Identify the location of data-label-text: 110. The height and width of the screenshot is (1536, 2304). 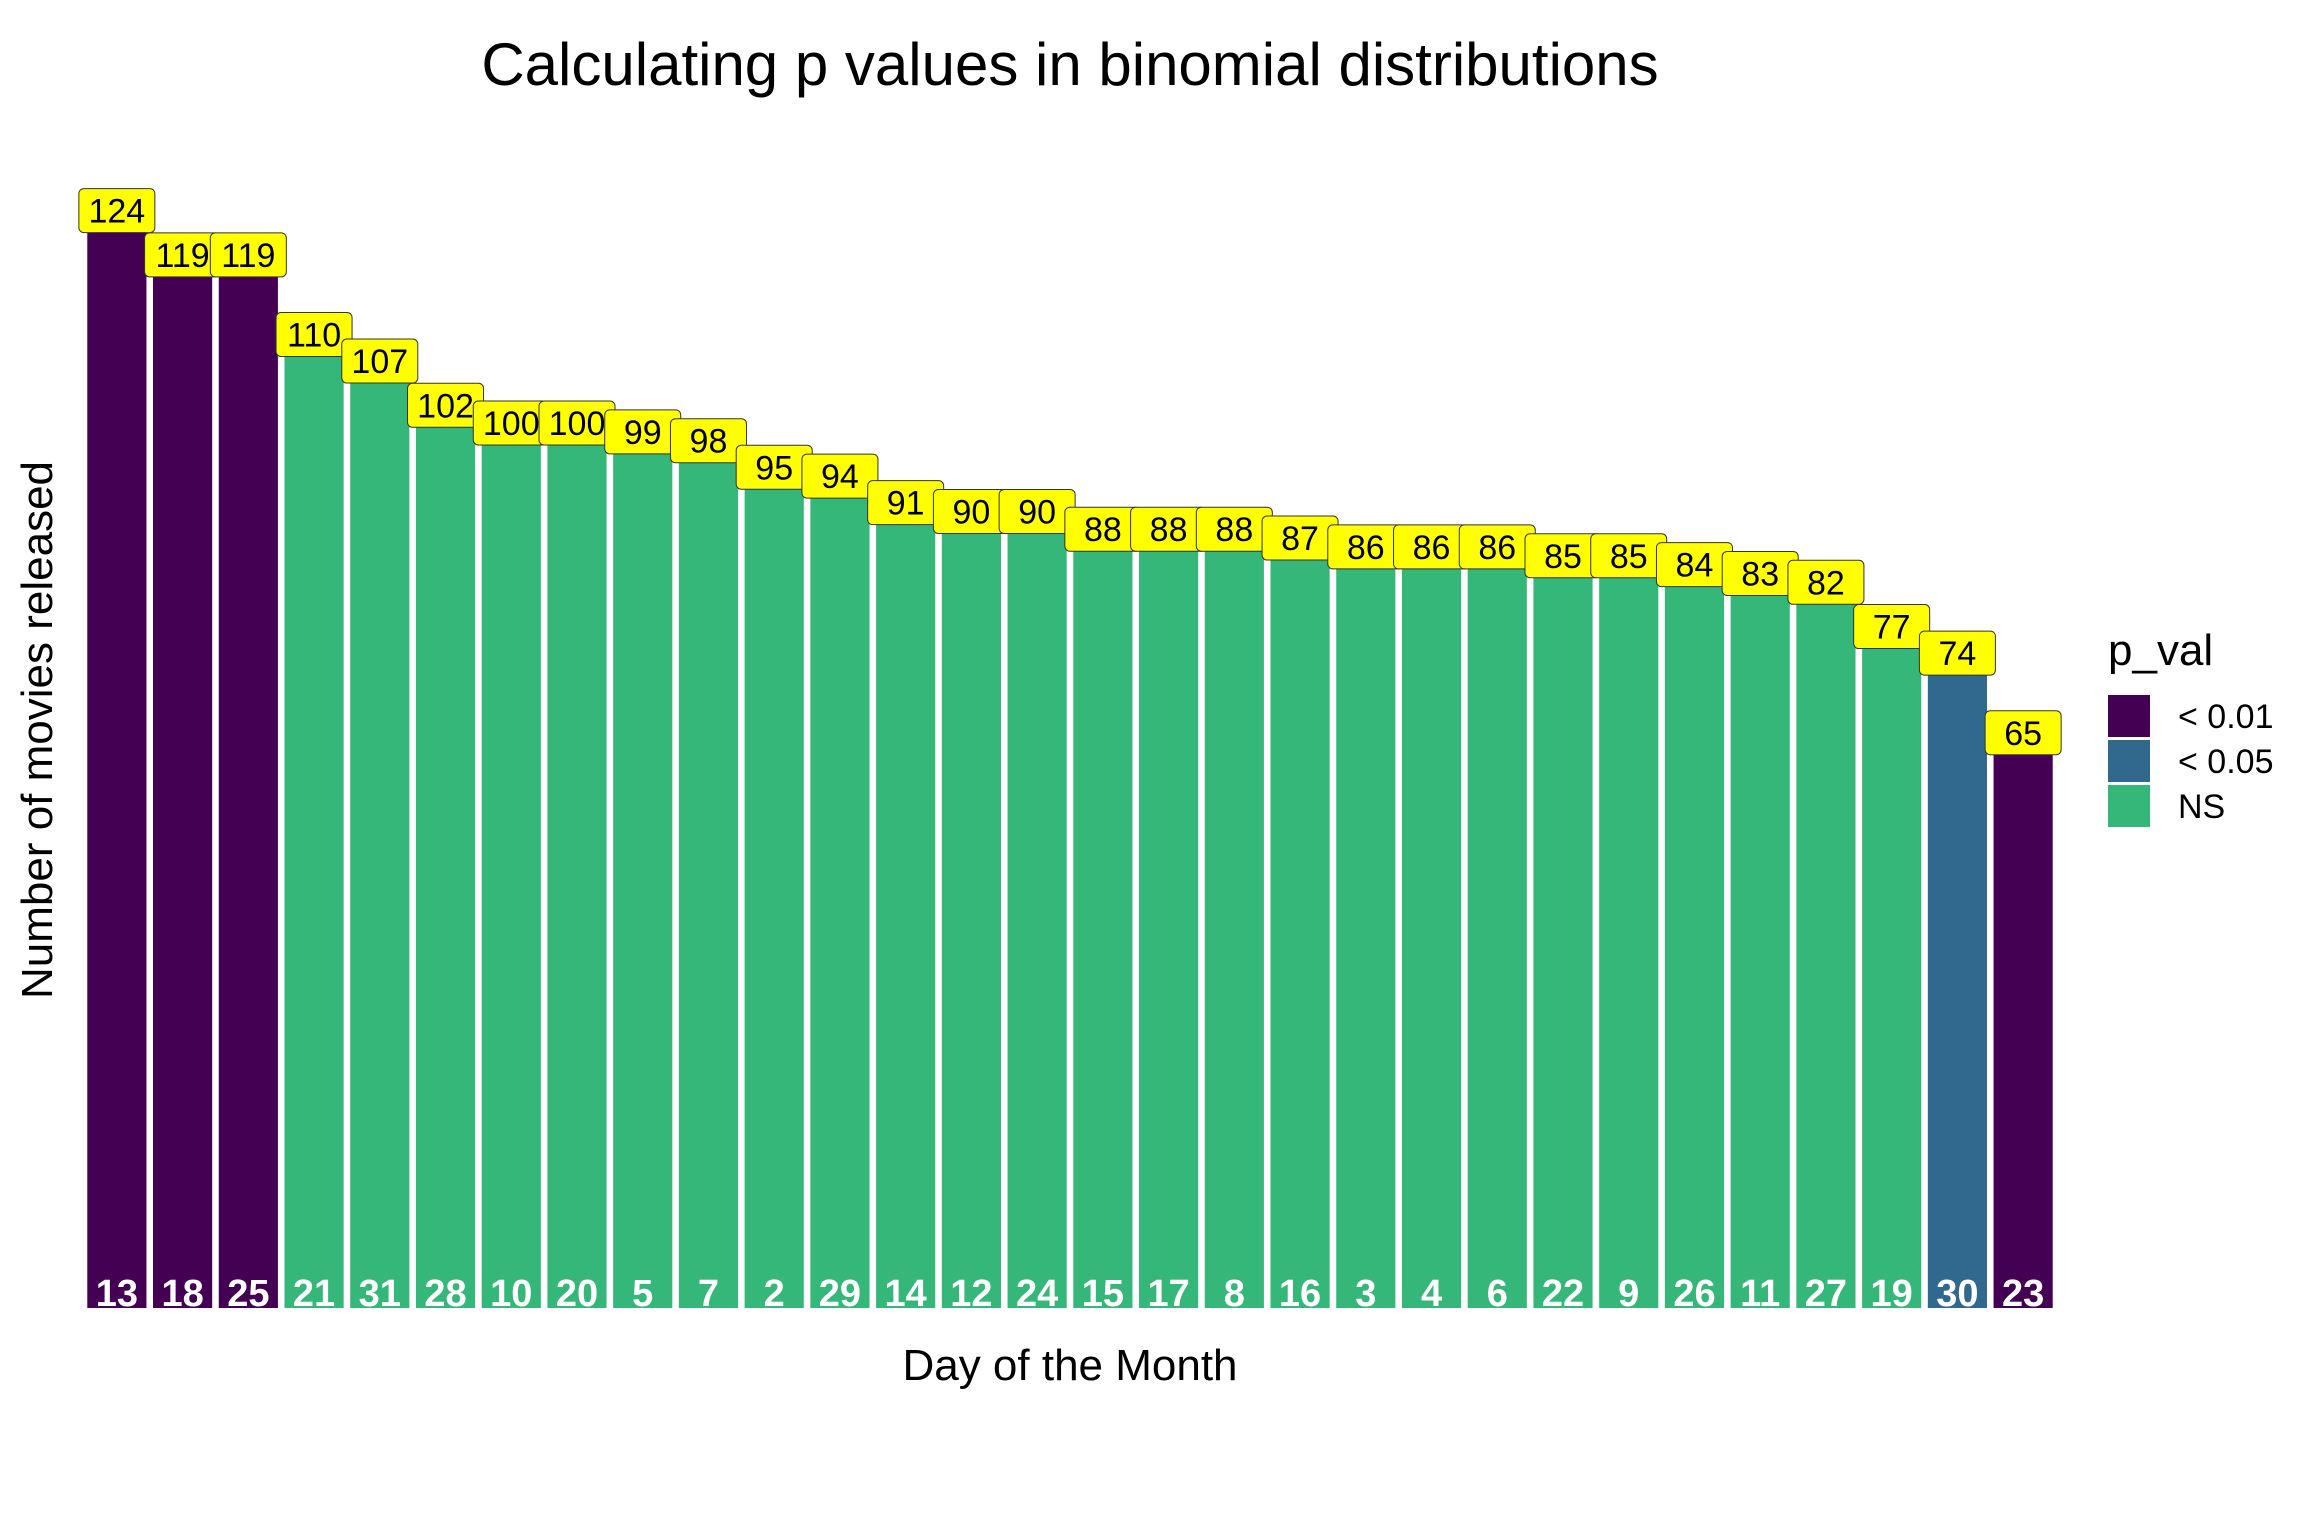
(314, 336).